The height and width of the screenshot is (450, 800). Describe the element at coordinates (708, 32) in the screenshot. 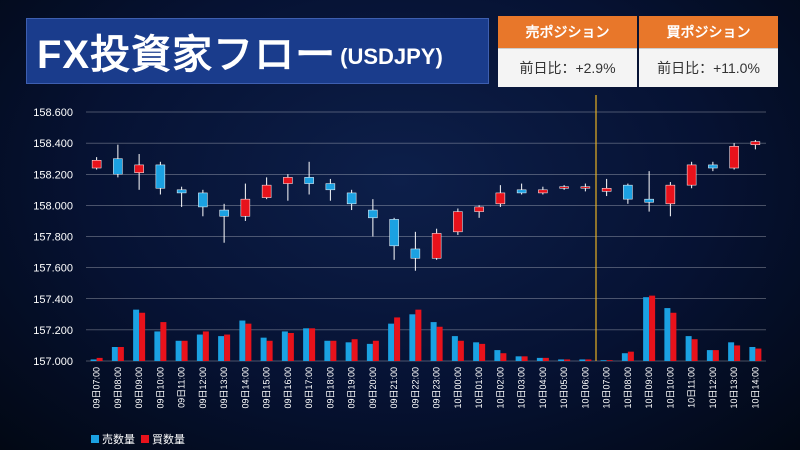

I see `buy-position-header: 買ポジション` at that location.